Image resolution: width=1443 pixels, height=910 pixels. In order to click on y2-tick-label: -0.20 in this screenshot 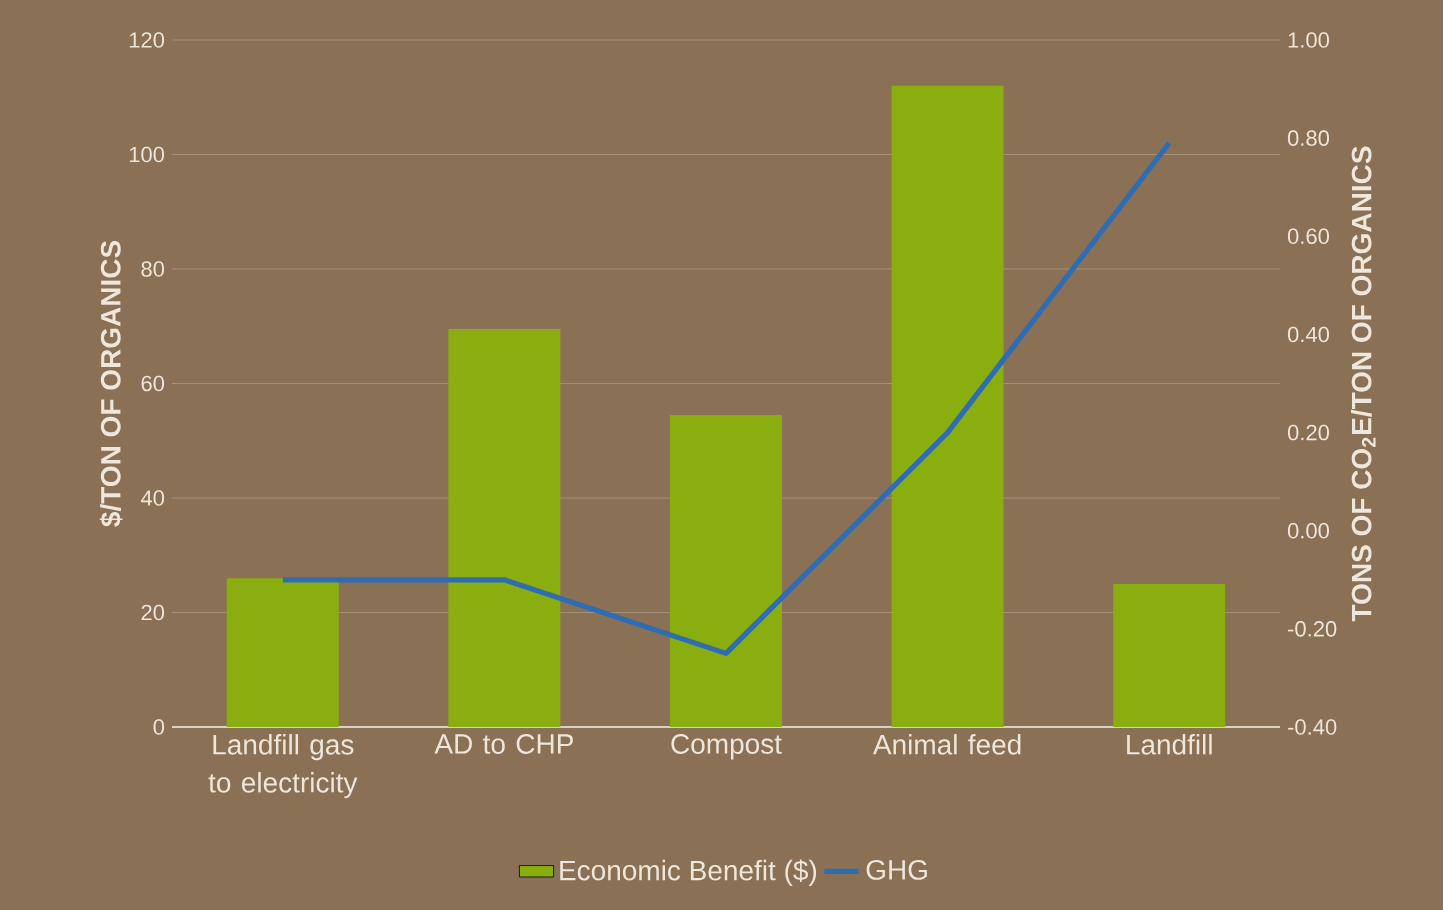, I will do `click(1312, 629)`.